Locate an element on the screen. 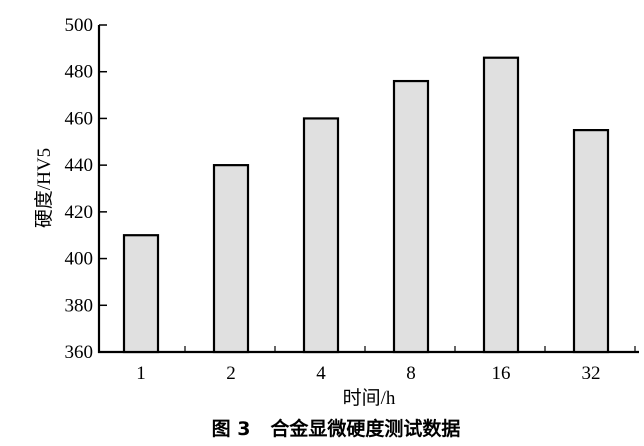 Image resolution: width=644 pixels, height=446 pixels. y-tick-label: 420 is located at coordinates (79, 212).